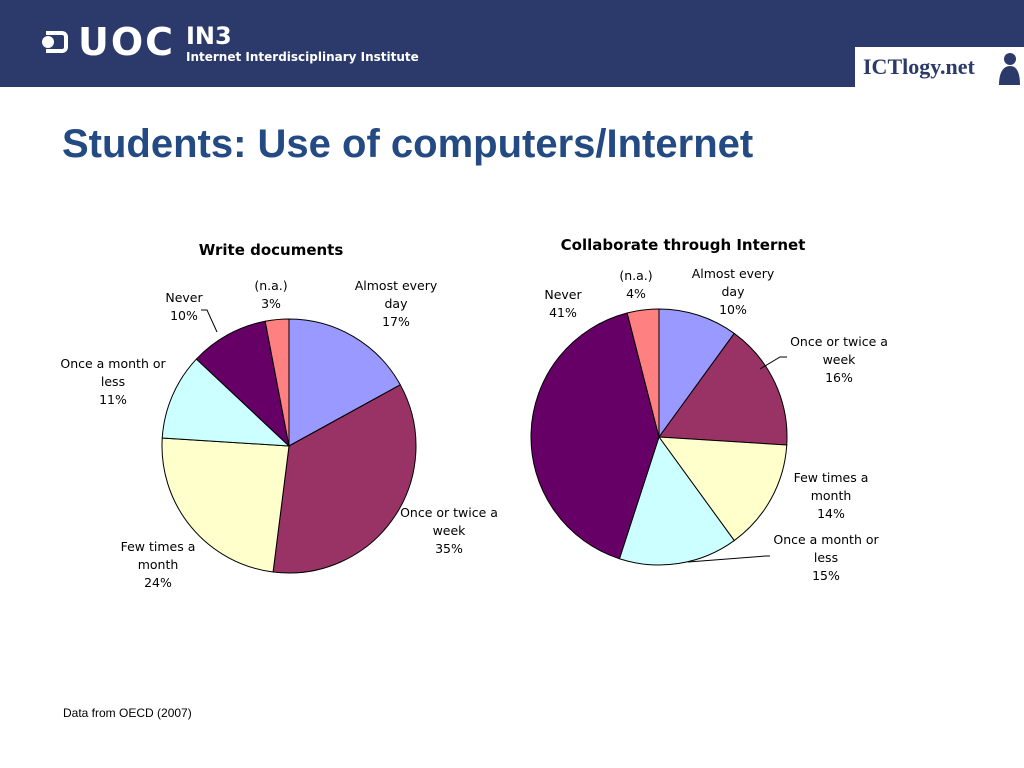  Describe the element at coordinates (396, 303) in the screenshot. I see `pie-label-almost-every-day: Almost every day 17%` at that location.